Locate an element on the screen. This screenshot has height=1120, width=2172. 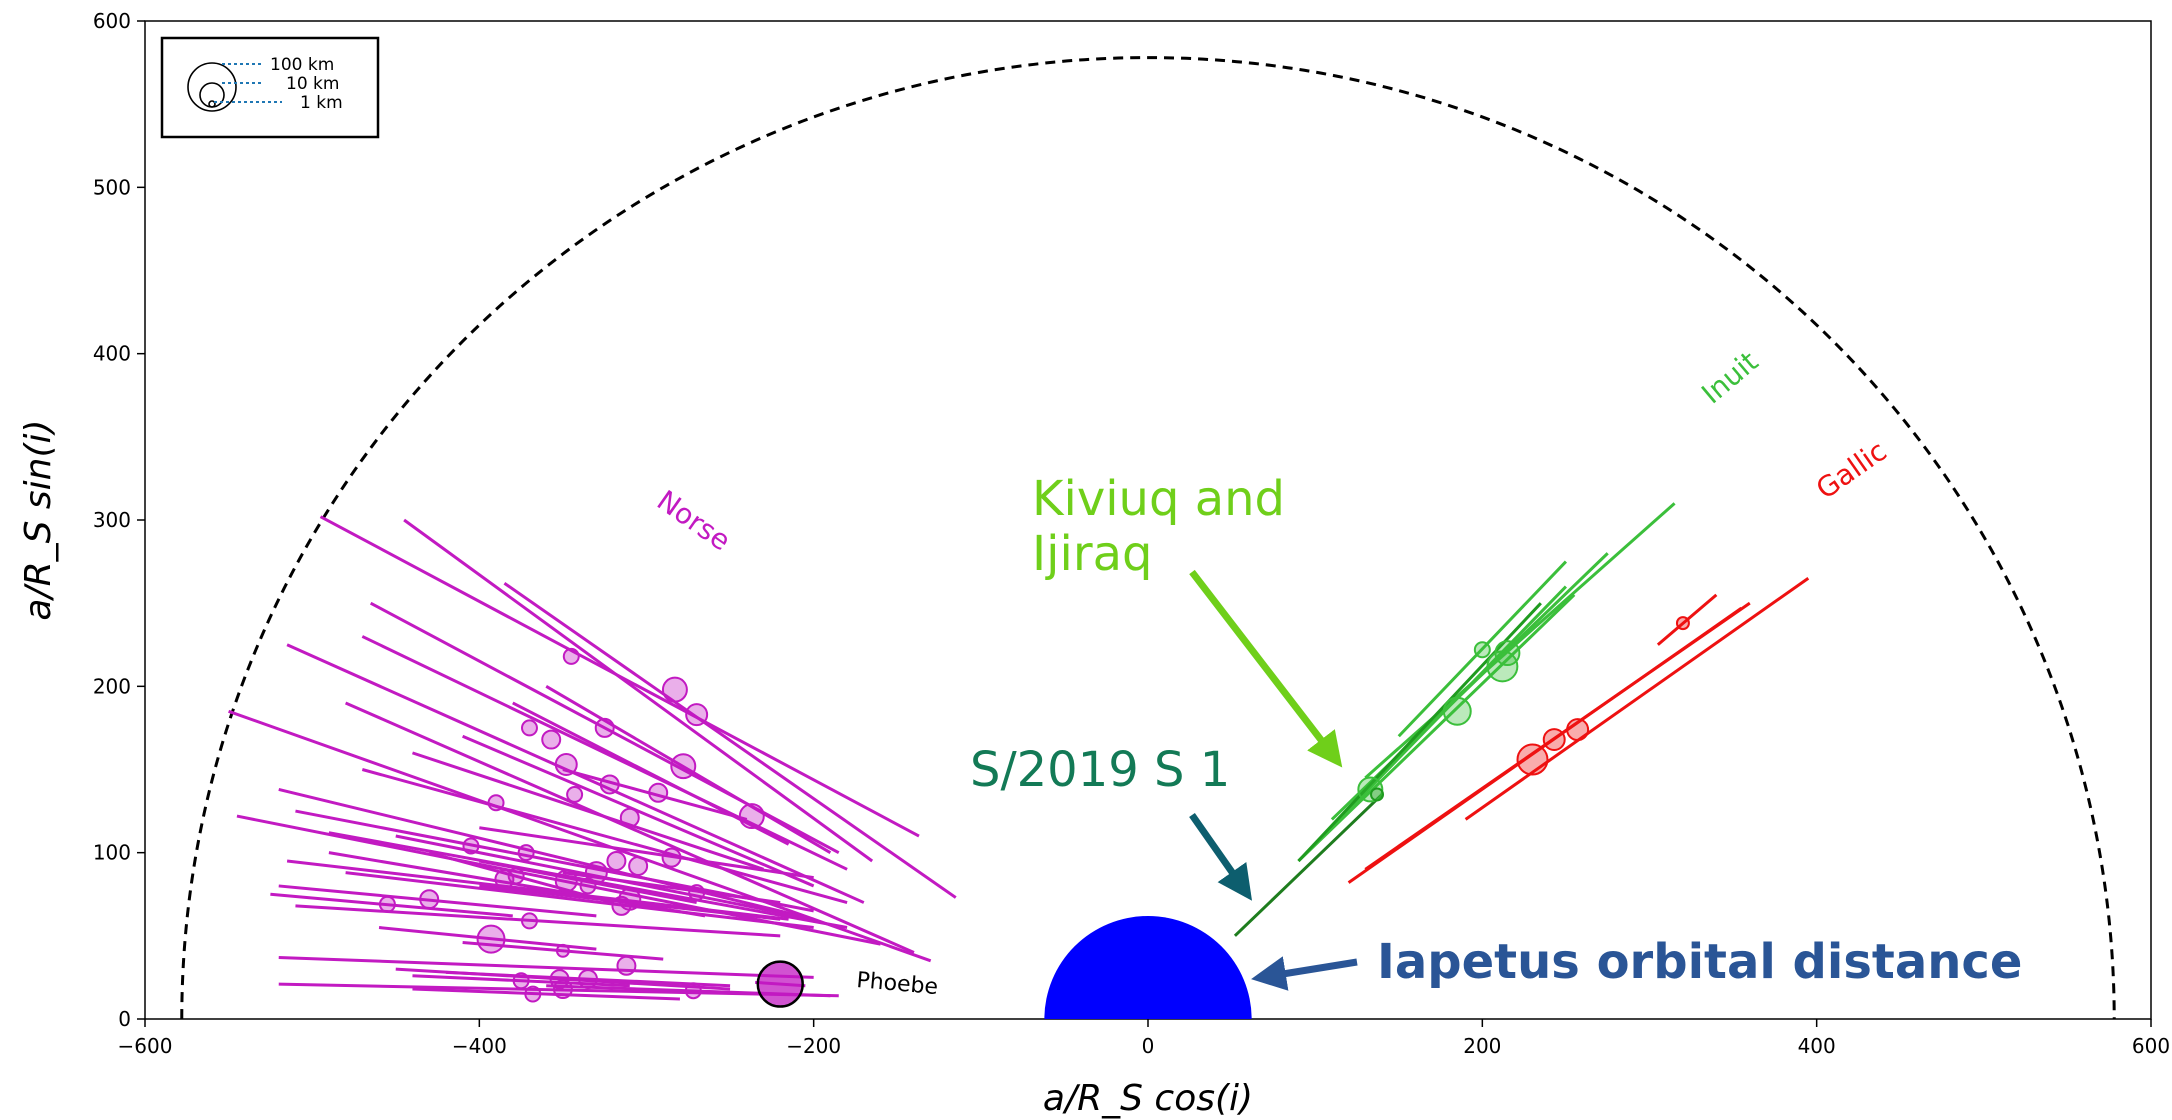
x-tick-label: 400 is located at coordinates (1817, 1046).